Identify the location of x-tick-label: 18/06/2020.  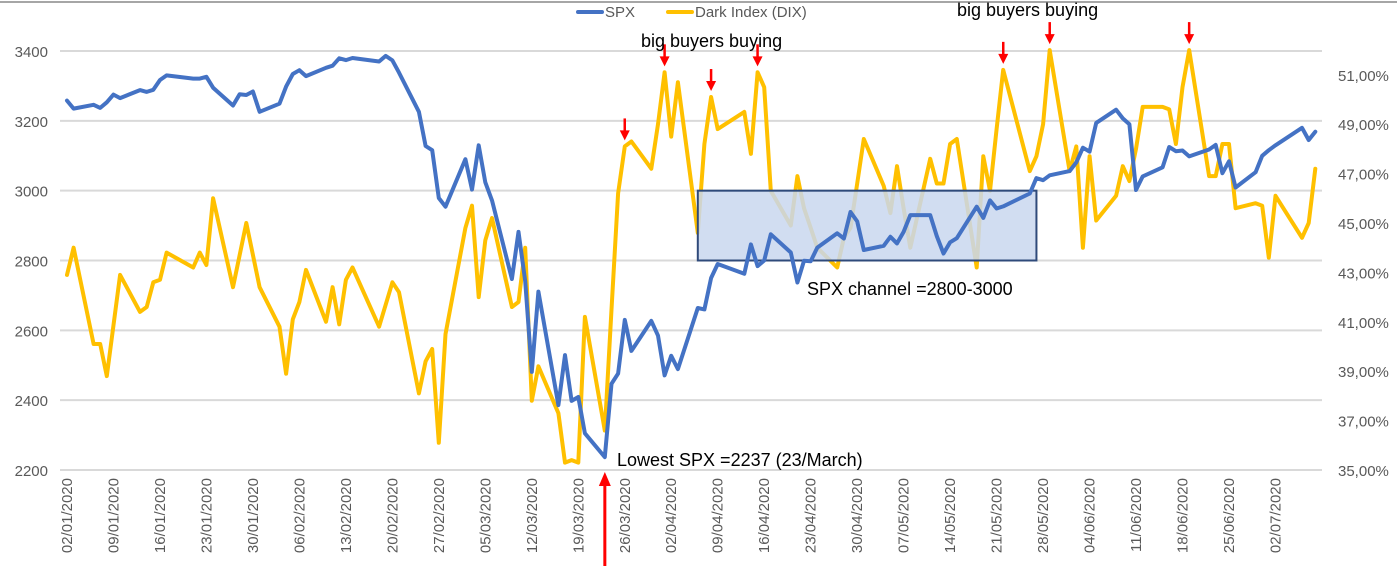
(1183, 515).